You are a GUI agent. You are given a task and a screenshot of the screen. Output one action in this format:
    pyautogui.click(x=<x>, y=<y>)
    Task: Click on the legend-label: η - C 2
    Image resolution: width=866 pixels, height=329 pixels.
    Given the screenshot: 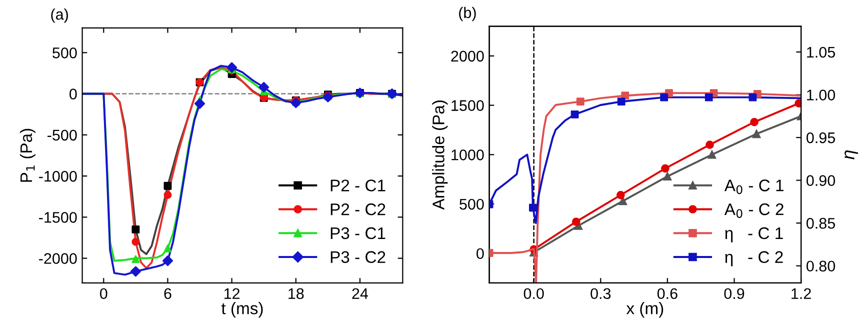 What is the action you would take?
    pyautogui.click(x=754, y=258)
    